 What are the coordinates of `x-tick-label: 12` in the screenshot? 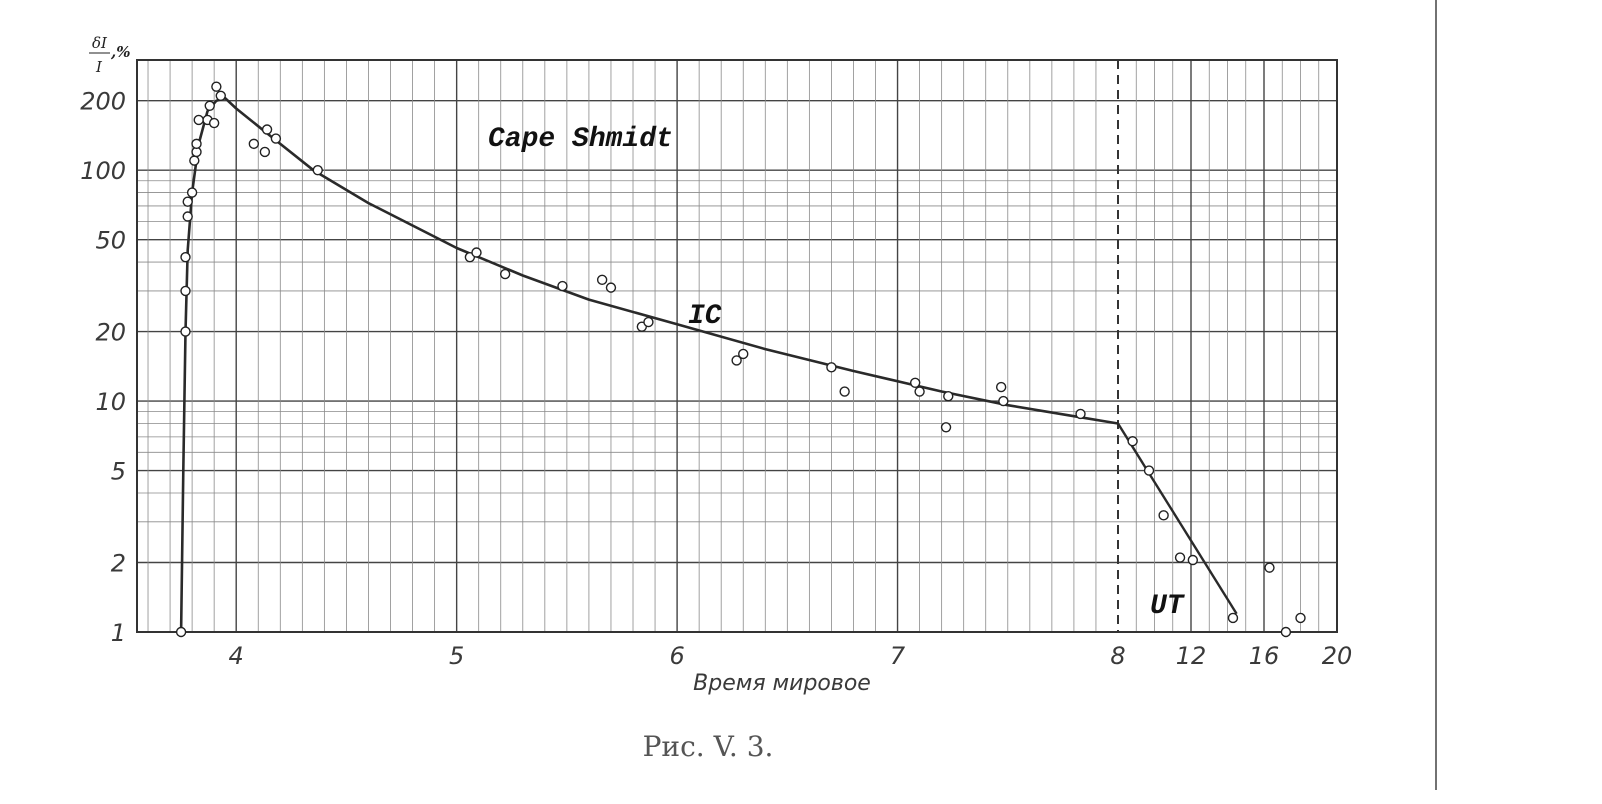 It's located at (1191, 656).